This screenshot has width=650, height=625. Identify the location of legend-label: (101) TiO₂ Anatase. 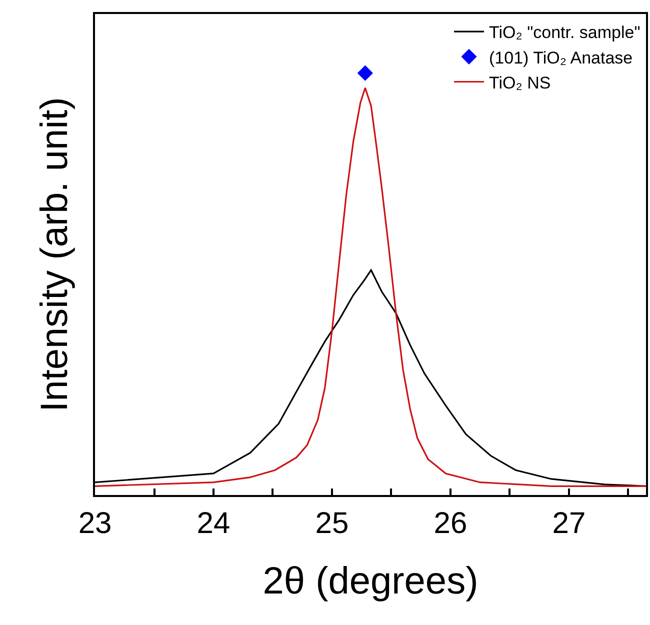
(561, 58).